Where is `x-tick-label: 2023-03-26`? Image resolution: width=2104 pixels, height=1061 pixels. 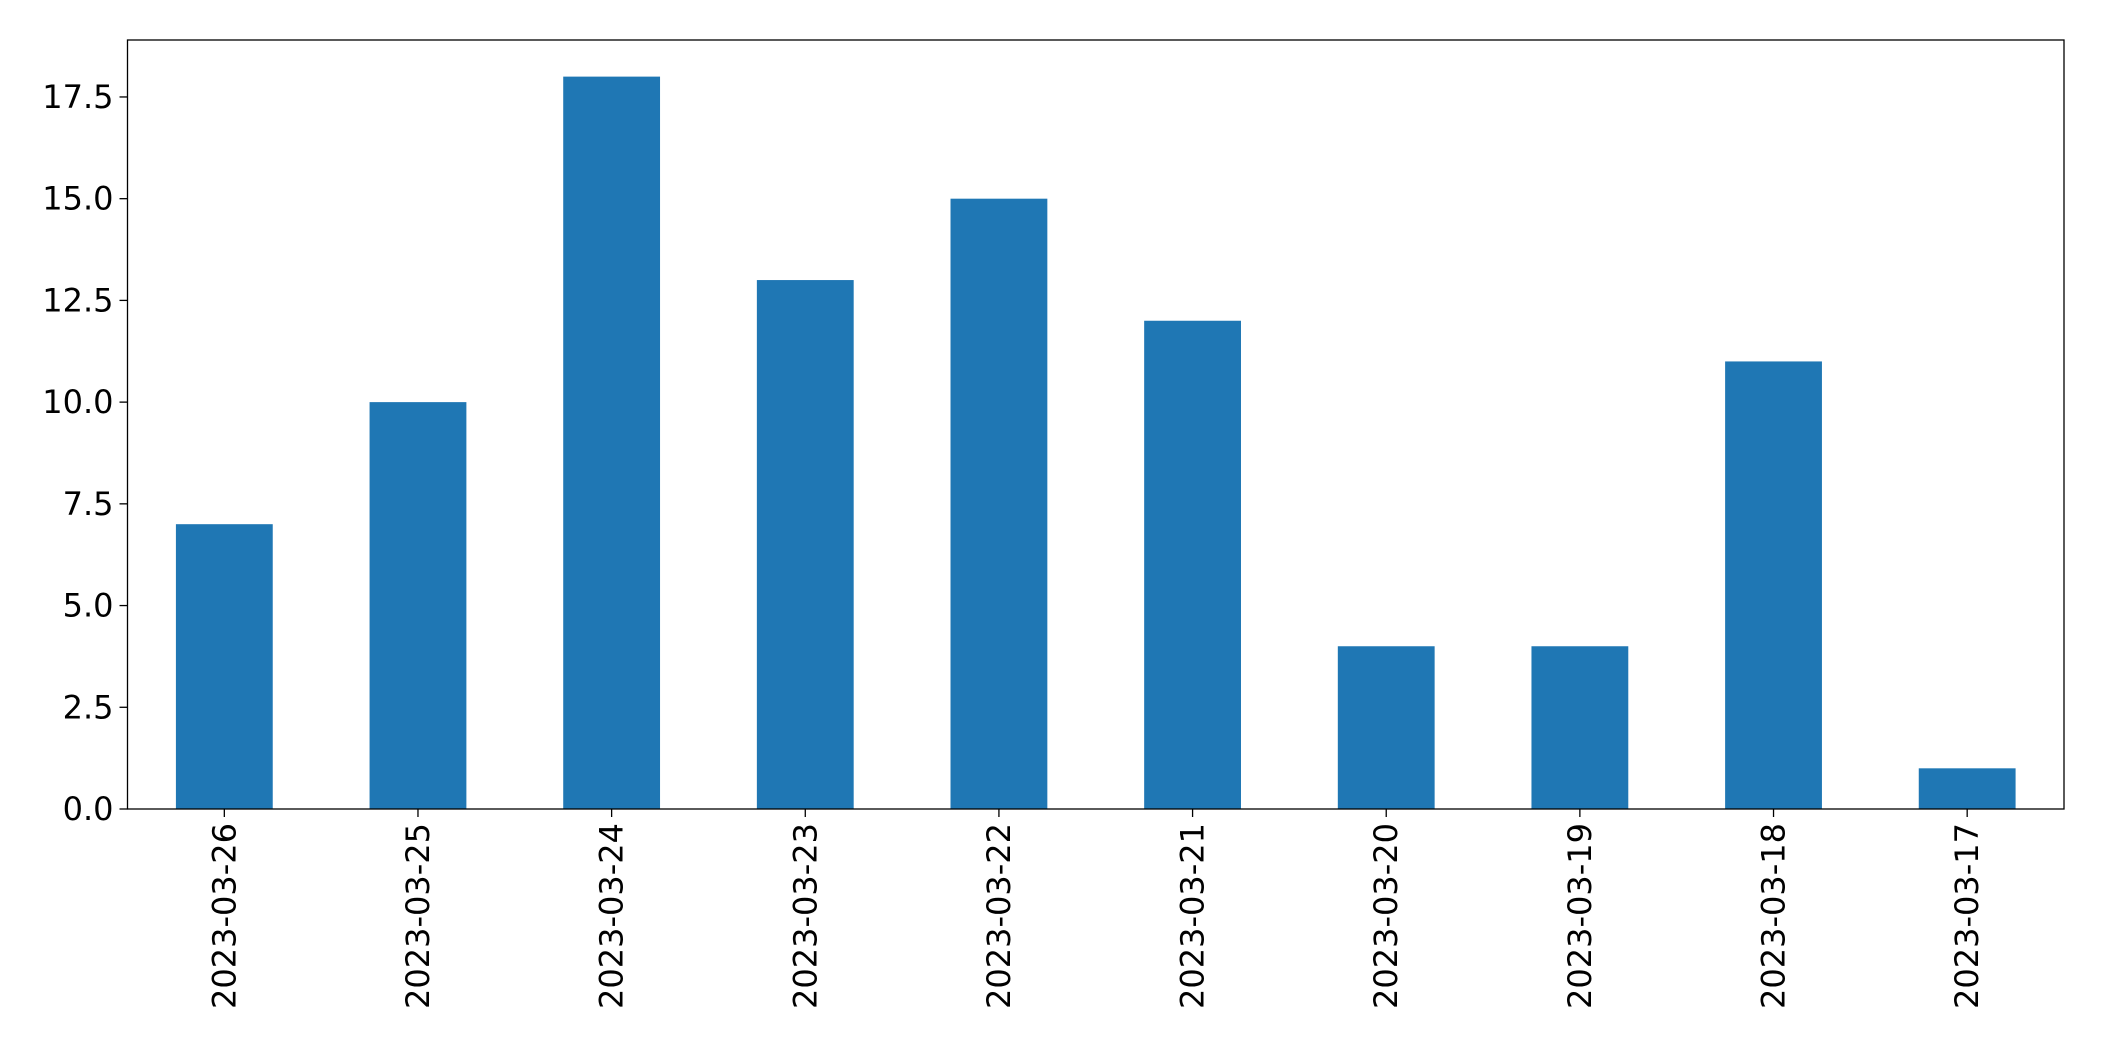
x-tick-label: 2023-03-26 is located at coordinates (224, 916).